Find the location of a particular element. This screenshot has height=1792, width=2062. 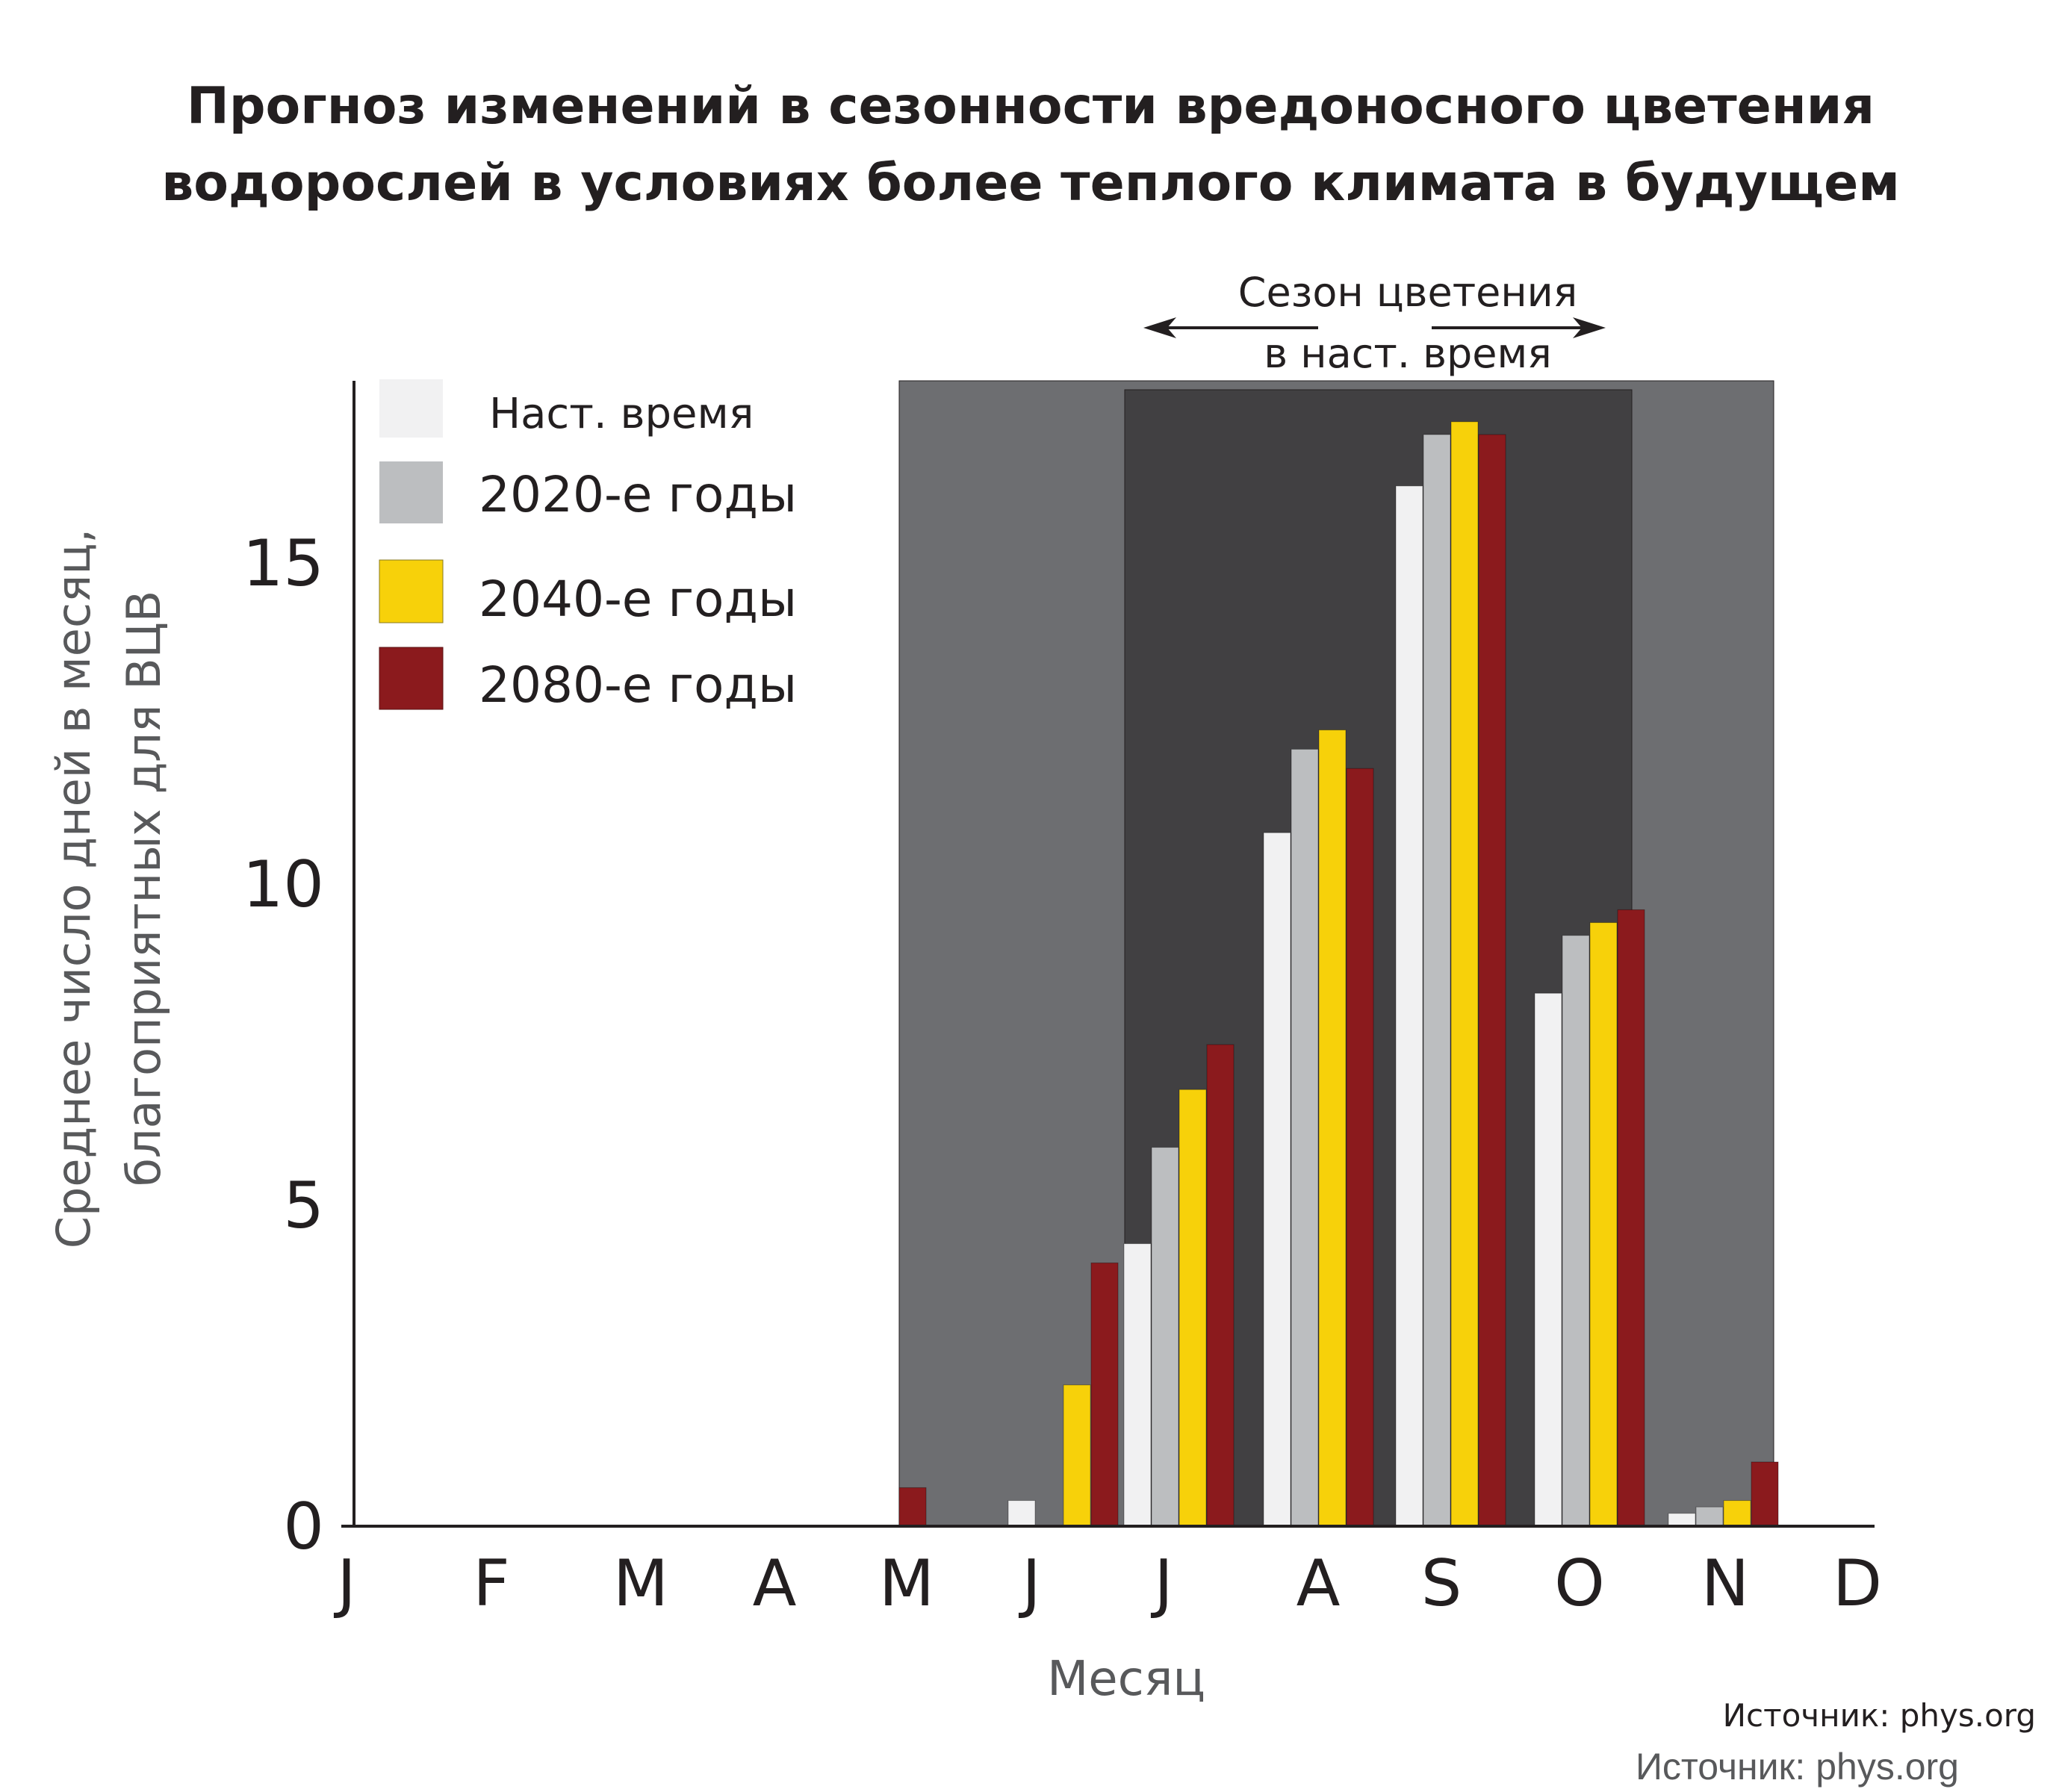

legend-swatch-2080s is located at coordinates (411, 678).